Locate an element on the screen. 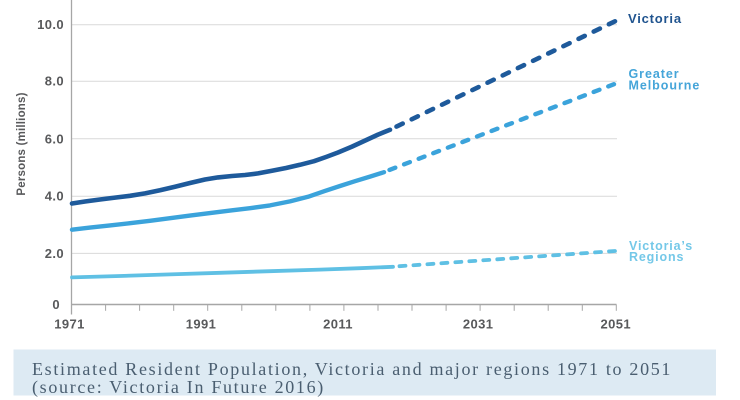  svg-text: 2.0 is located at coordinates (54, 253).